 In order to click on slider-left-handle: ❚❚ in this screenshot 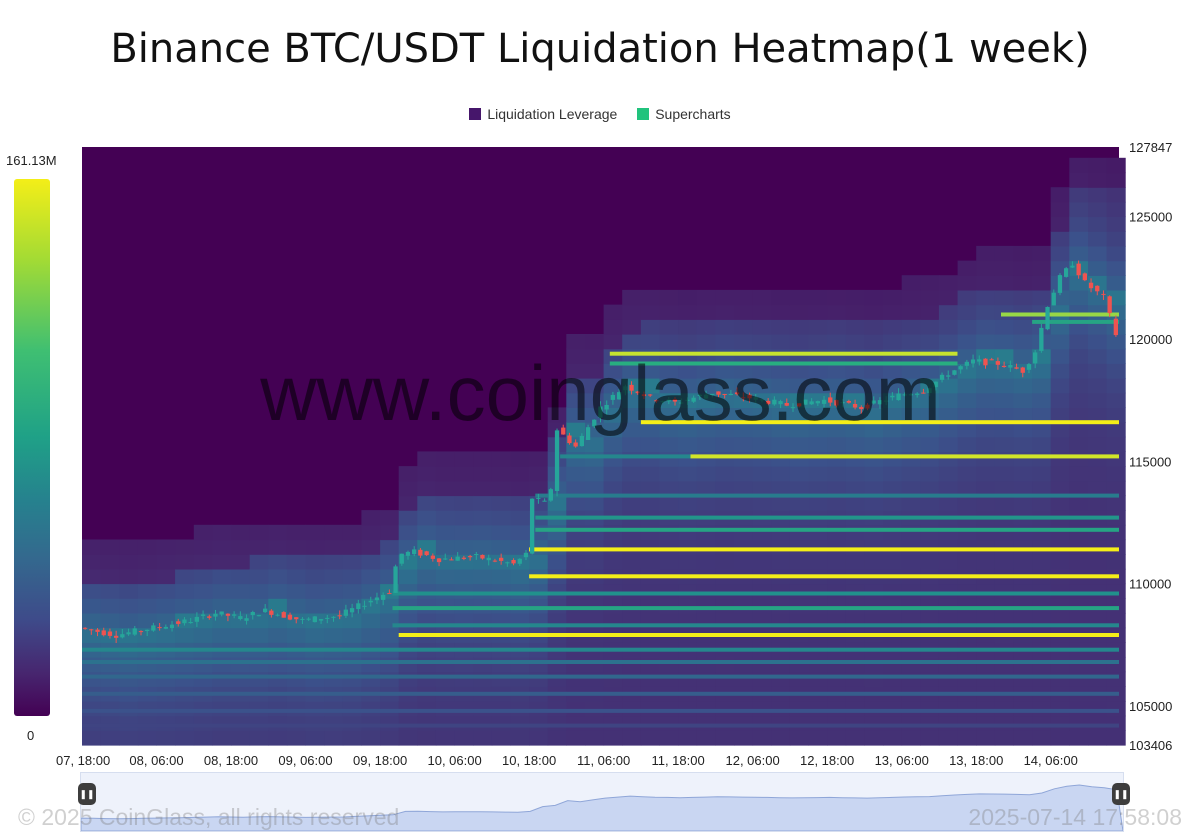, I will do `click(87, 794)`.